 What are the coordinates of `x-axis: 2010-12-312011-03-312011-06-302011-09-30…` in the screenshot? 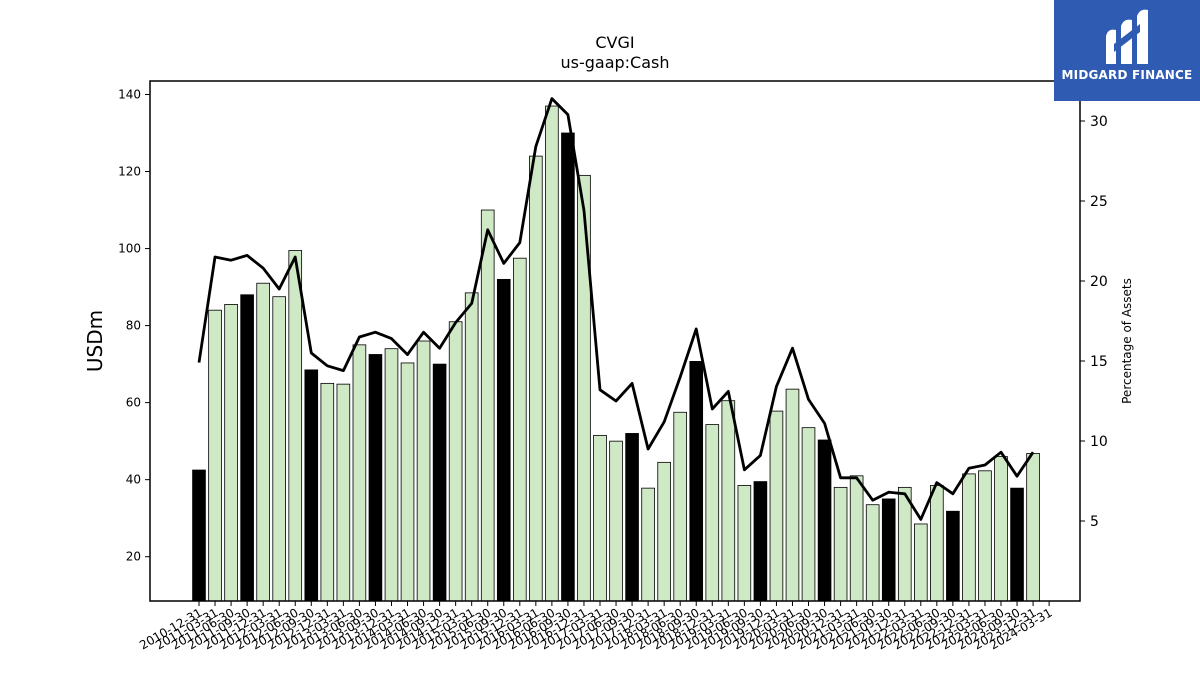 It's located at (596, 626).